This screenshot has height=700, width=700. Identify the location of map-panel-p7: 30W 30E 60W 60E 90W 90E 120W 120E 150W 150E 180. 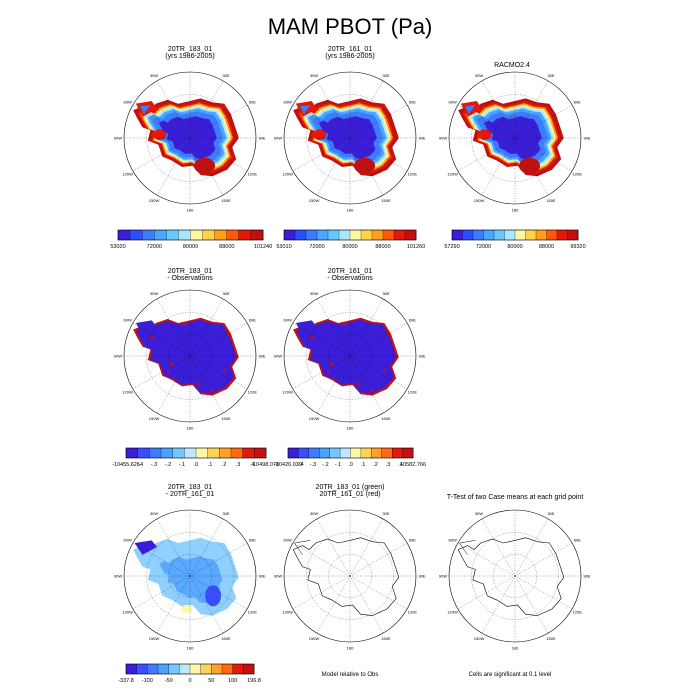
(350, 580).